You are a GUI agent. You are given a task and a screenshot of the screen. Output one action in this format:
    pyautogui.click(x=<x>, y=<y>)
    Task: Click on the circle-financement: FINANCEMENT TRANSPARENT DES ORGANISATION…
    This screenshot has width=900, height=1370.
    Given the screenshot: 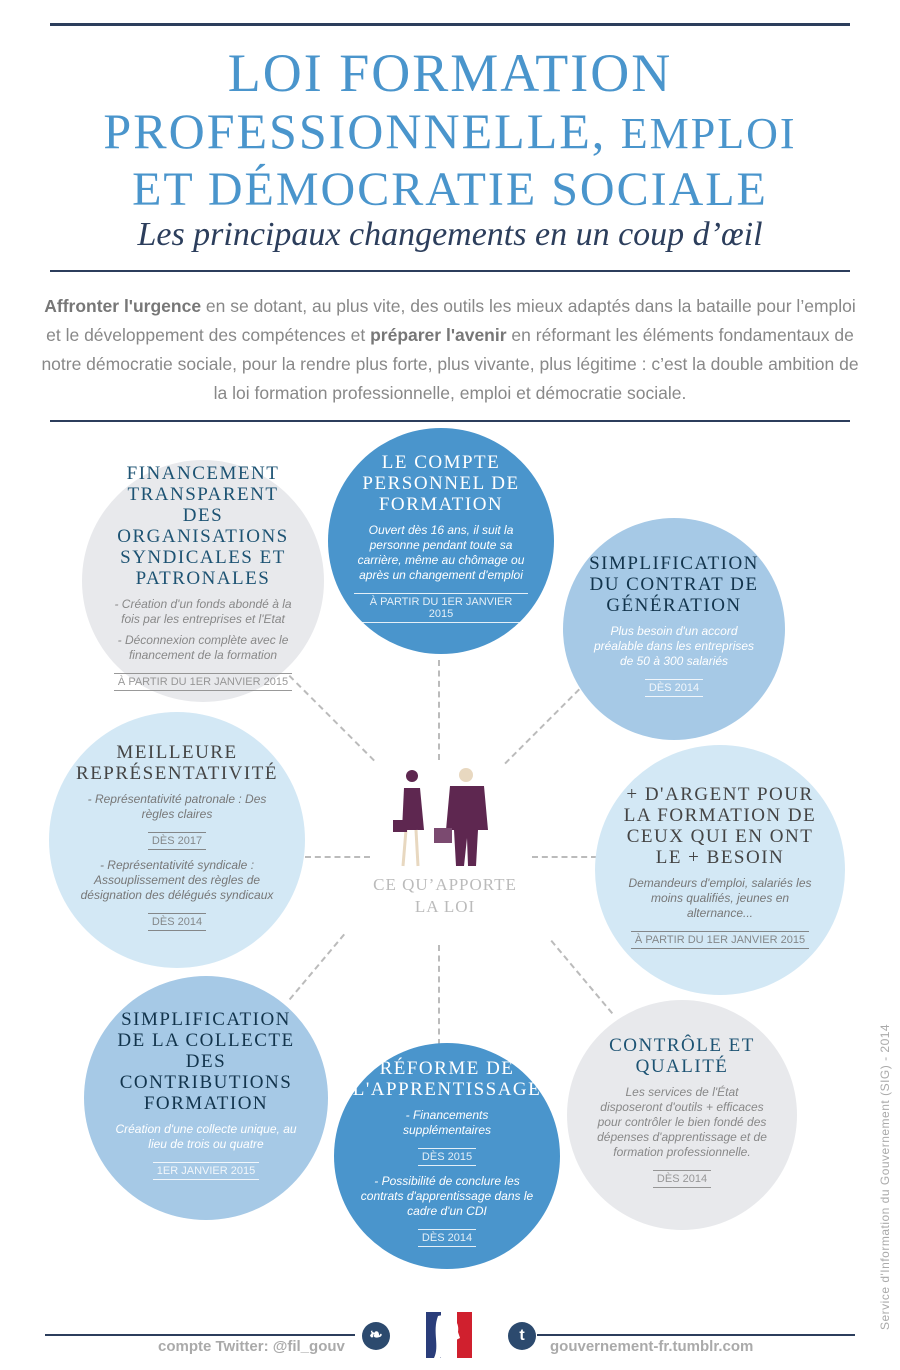 What is the action you would take?
    pyautogui.click(x=203, y=581)
    